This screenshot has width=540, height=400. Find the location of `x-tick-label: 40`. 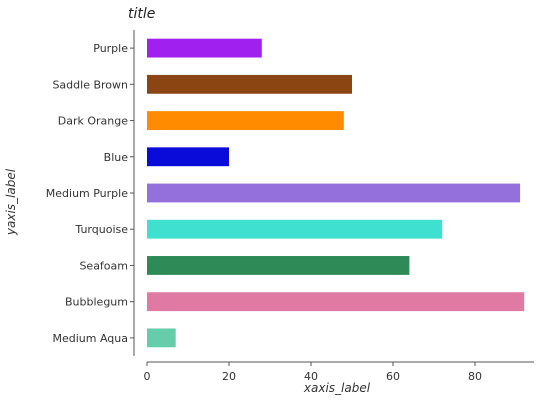

x-tick-label: 40 is located at coordinates (311, 376).